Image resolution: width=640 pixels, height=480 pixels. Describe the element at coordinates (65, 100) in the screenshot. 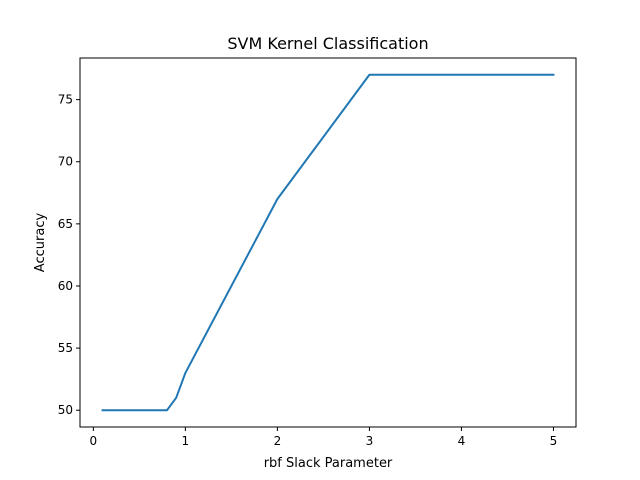

I see `y-tick-label: 75` at that location.